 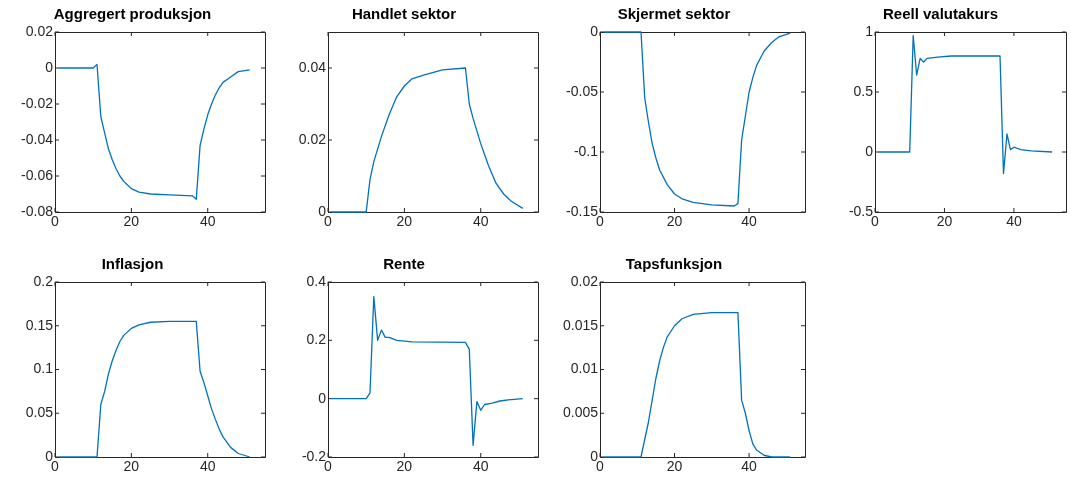 I want to click on y-tick-label: 0.1, so click(x=43, y=368).